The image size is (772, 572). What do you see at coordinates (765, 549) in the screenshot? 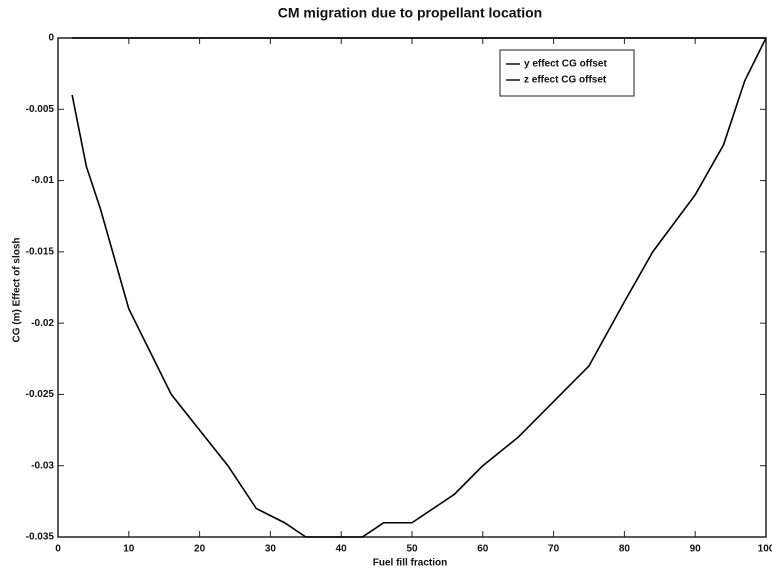
I see `x-tick-label: 100` at bounding box center [765, 549].